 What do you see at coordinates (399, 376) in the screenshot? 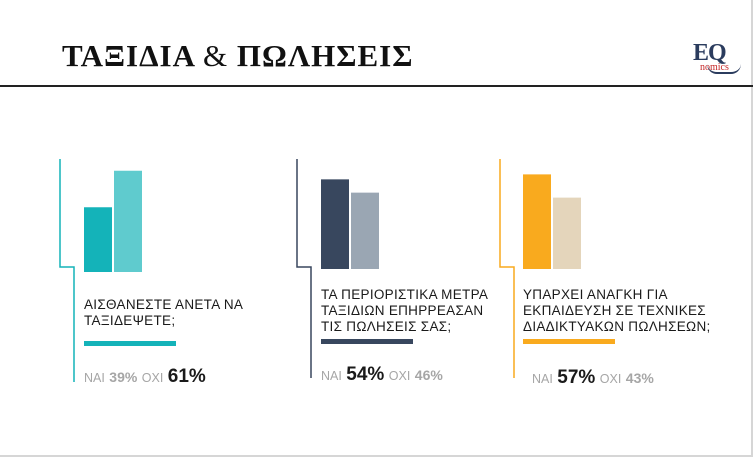
I see `no-label-2: ΟΧΙ` at bounding box center [399, 376].